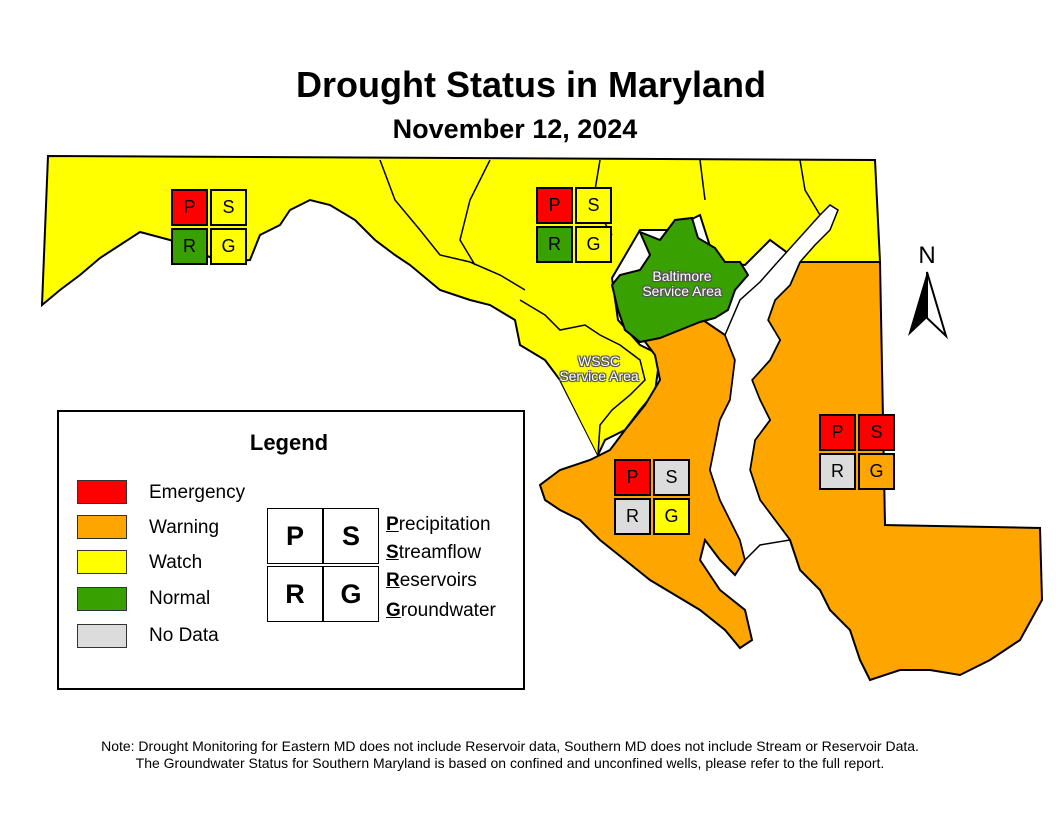 This screenshot has height=816, width=1056. What do you see at coordinates (876, 471) in the screenshot?
I see `eastern-tile-g: G` at bounding box center [876, 471].